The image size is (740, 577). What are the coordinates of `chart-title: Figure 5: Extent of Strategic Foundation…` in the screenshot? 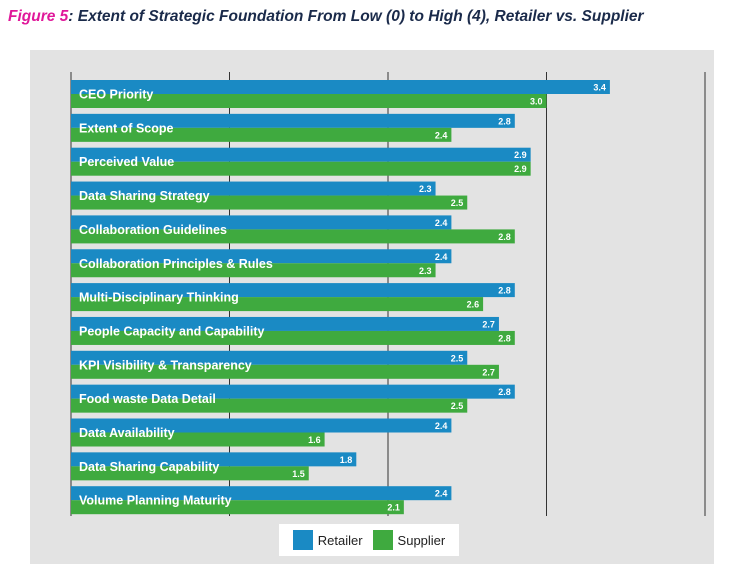 It's located at (372, 17).